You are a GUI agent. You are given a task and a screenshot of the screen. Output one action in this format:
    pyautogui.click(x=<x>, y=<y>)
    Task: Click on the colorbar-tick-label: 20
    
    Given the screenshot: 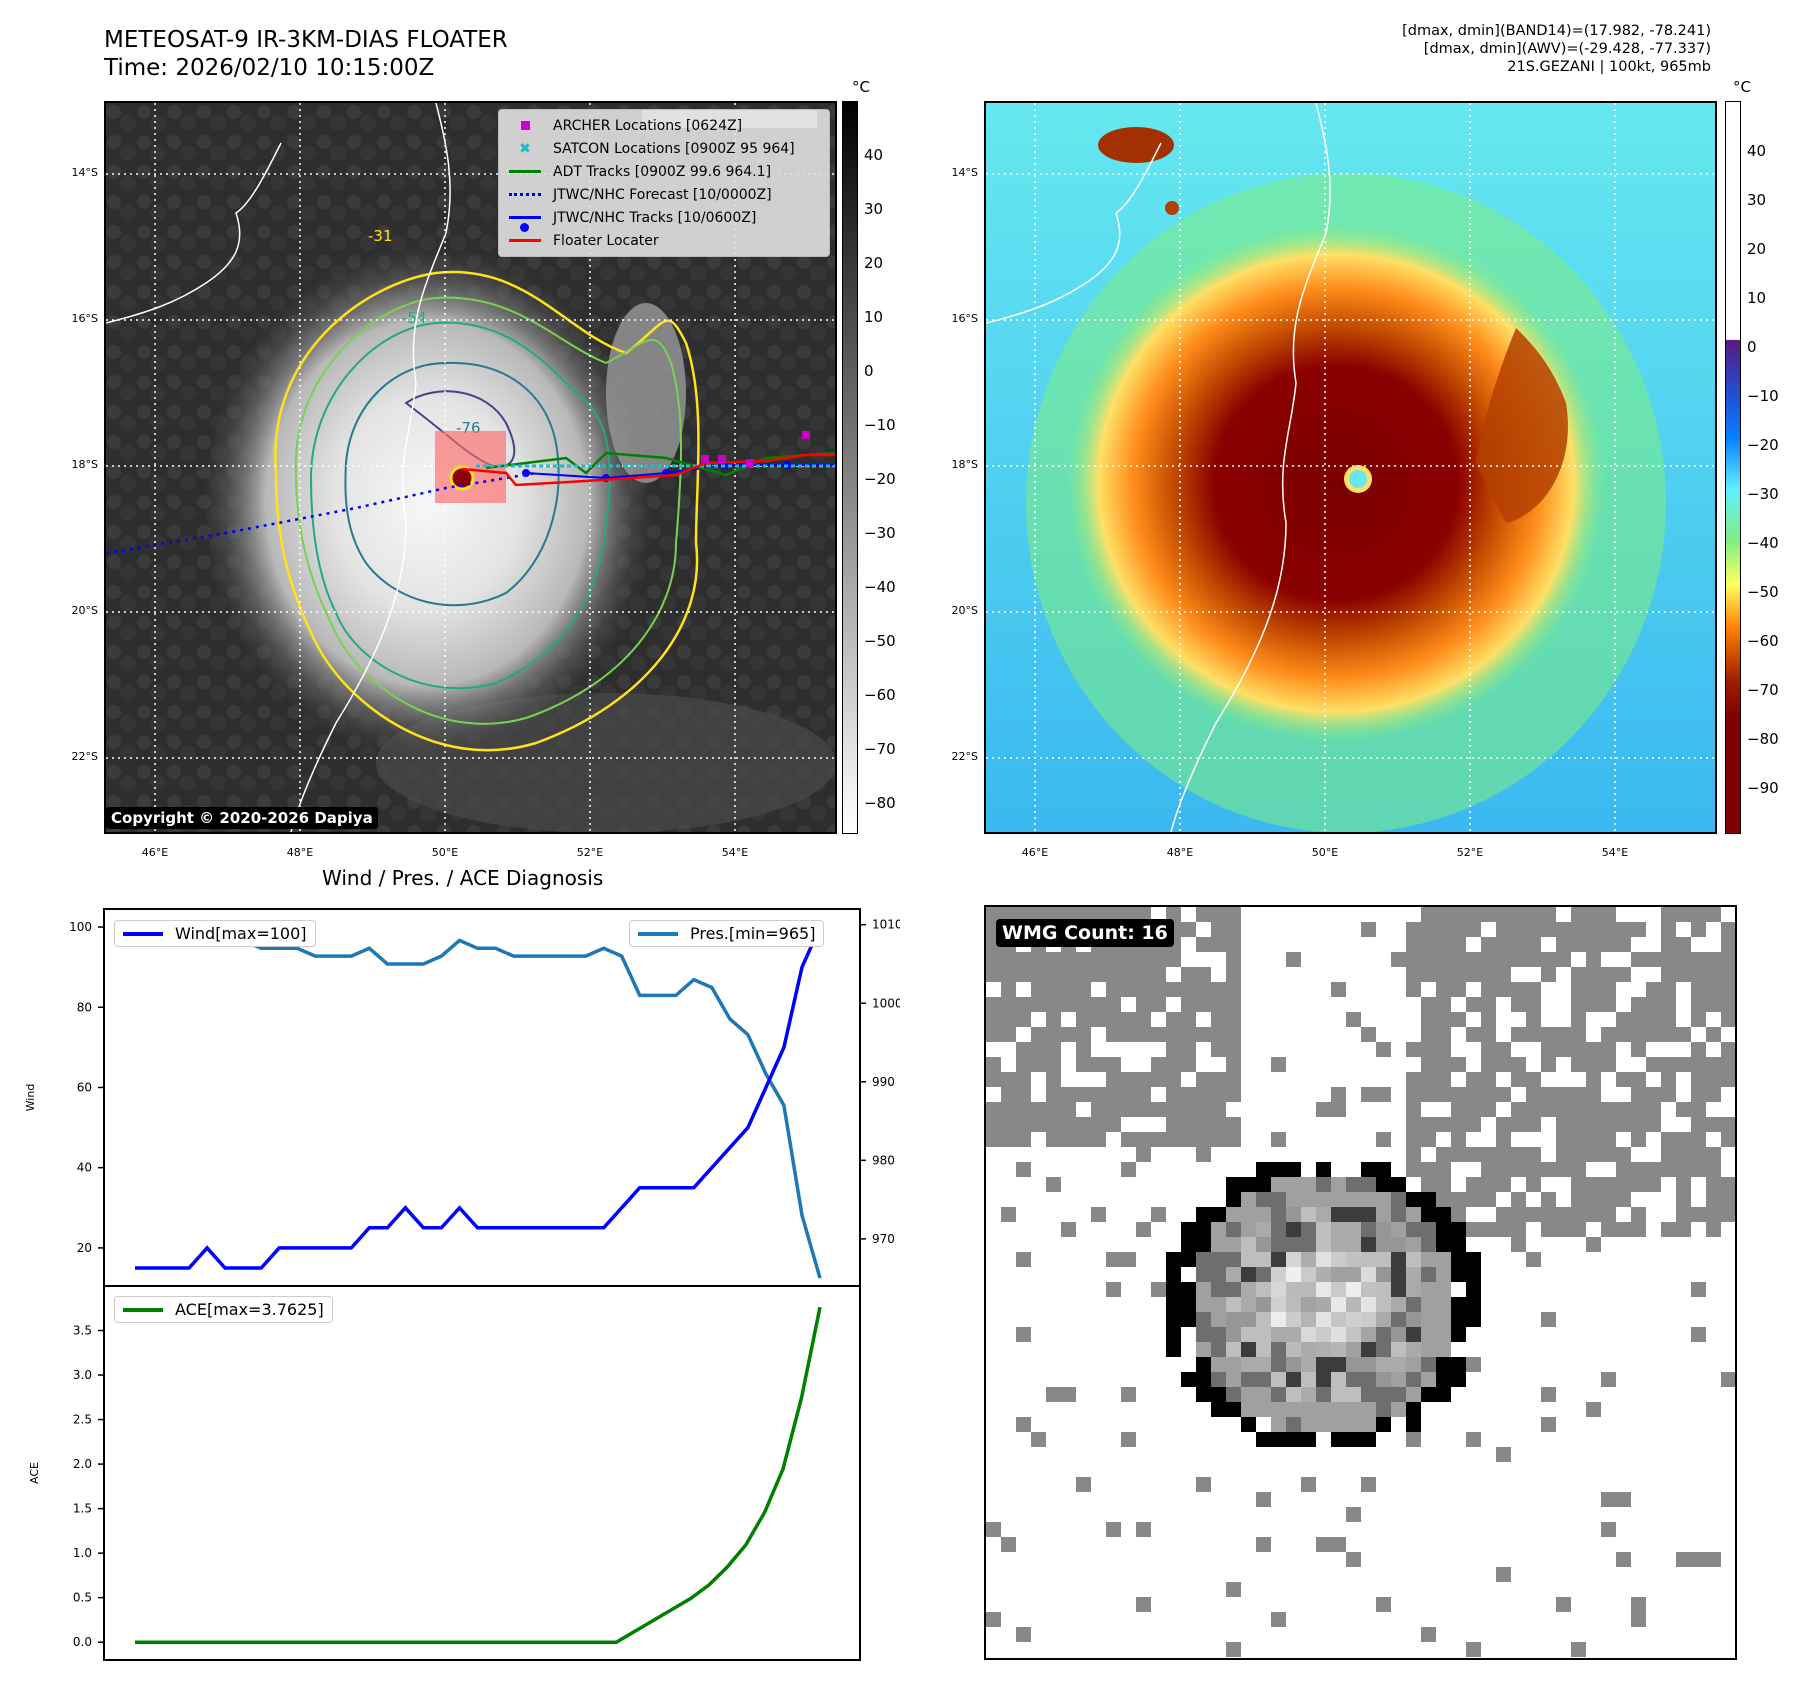 What is the action you would take?
    pyautogui.click(x=1757, y=249)
    